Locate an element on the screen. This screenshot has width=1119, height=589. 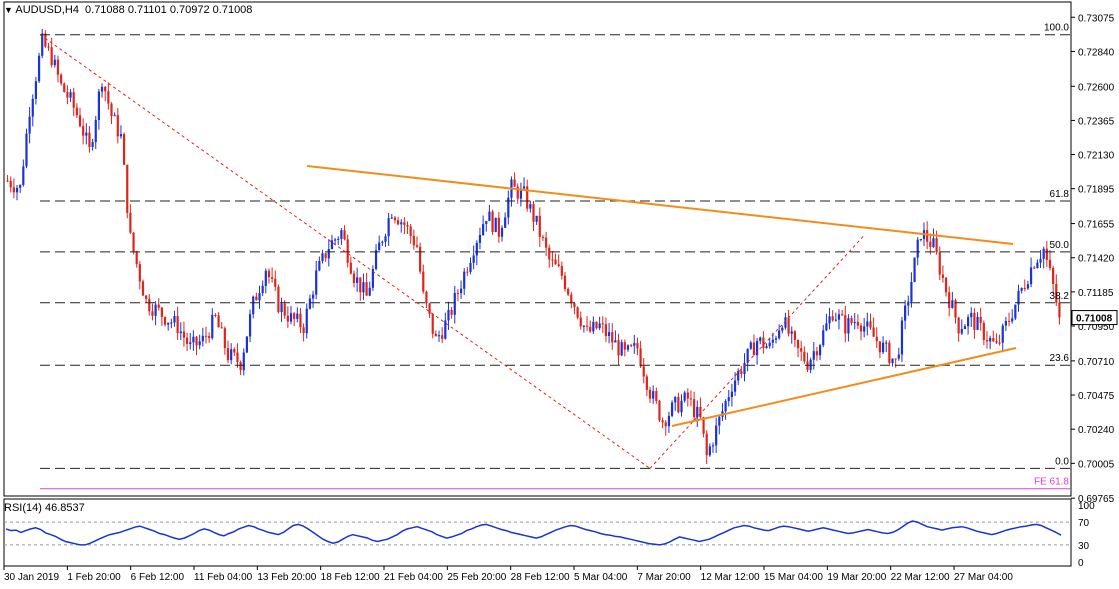
collapse-icon: ▼ is located at coordinates (8, 10).